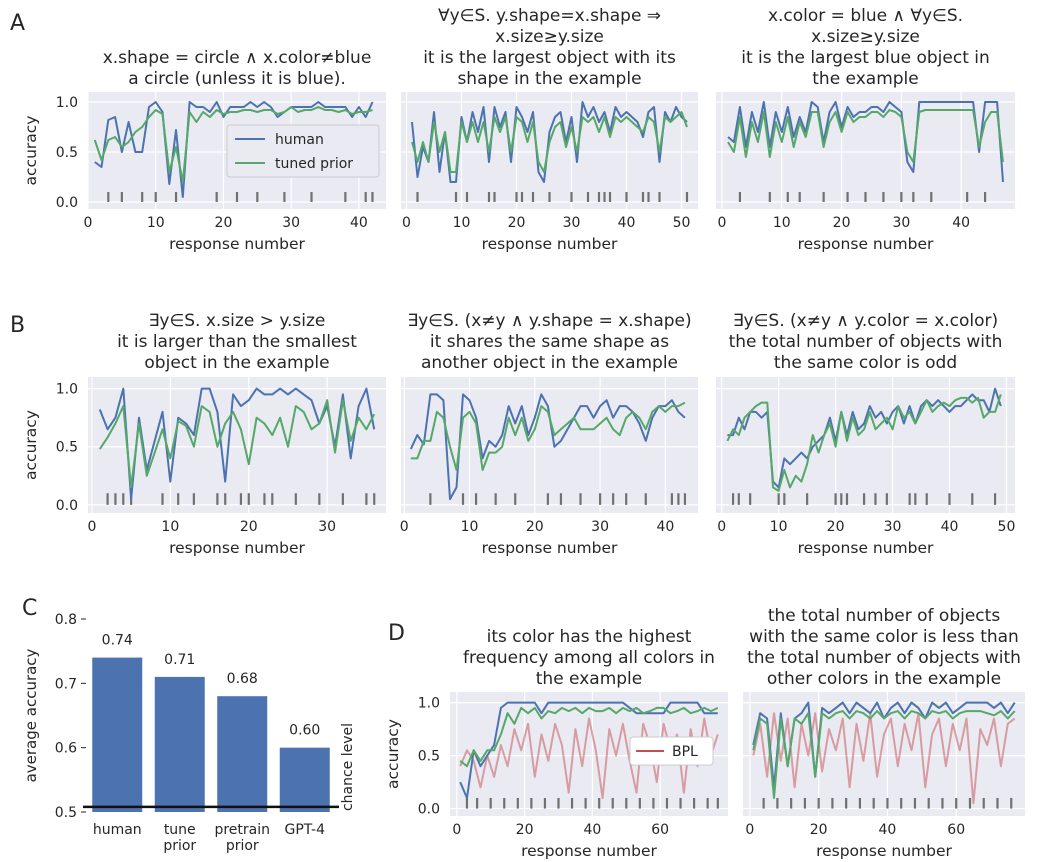  Describe the element at coordinates (722, 223) in the screenshot. I see `x-tick-label-a3: 0` at that location.